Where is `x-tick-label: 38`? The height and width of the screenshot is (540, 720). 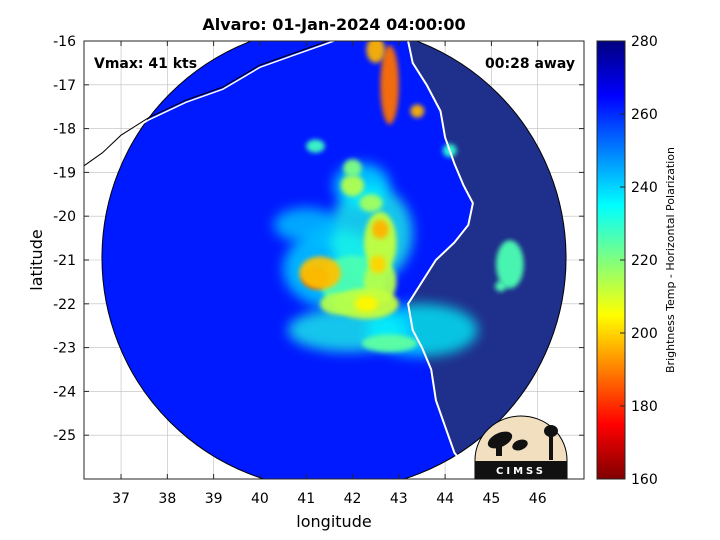
x-tick-label: 38 is located at coordinates (167, 499).